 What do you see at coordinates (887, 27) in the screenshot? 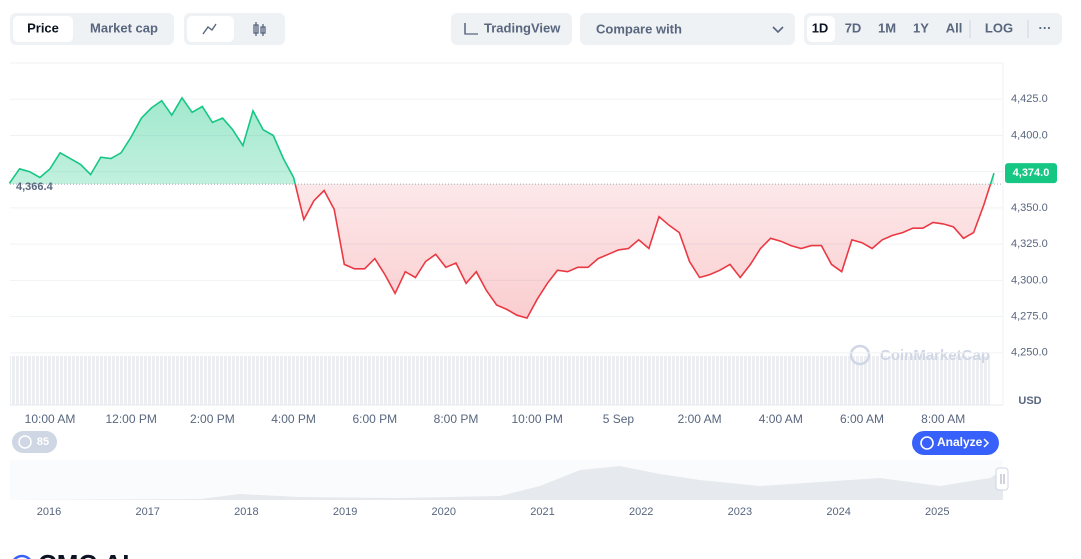
I see `range-button: 1M` at bounding box center [887, 27].